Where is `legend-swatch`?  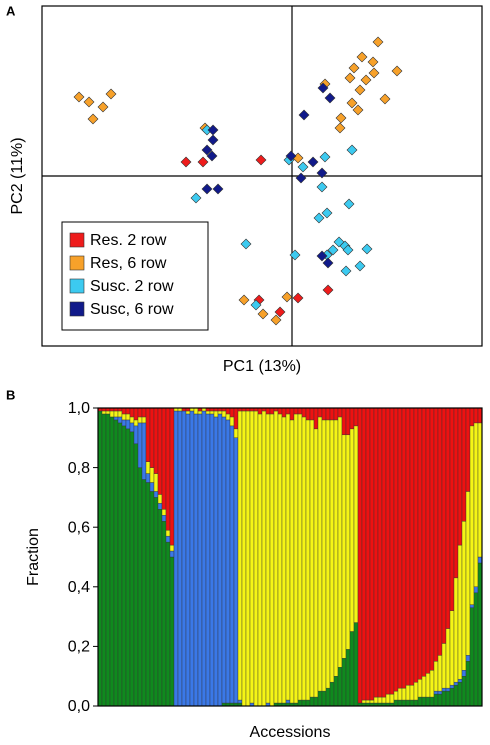
legend-swatch is located at coordinates (77, 309).